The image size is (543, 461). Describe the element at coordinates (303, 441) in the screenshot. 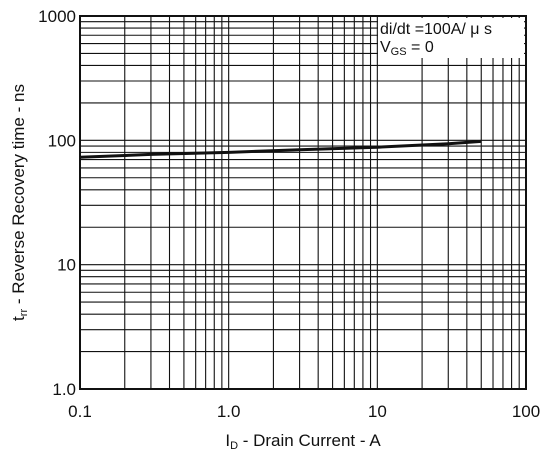

I see `x-axis-title: ID - Drain Current - A` at that location.